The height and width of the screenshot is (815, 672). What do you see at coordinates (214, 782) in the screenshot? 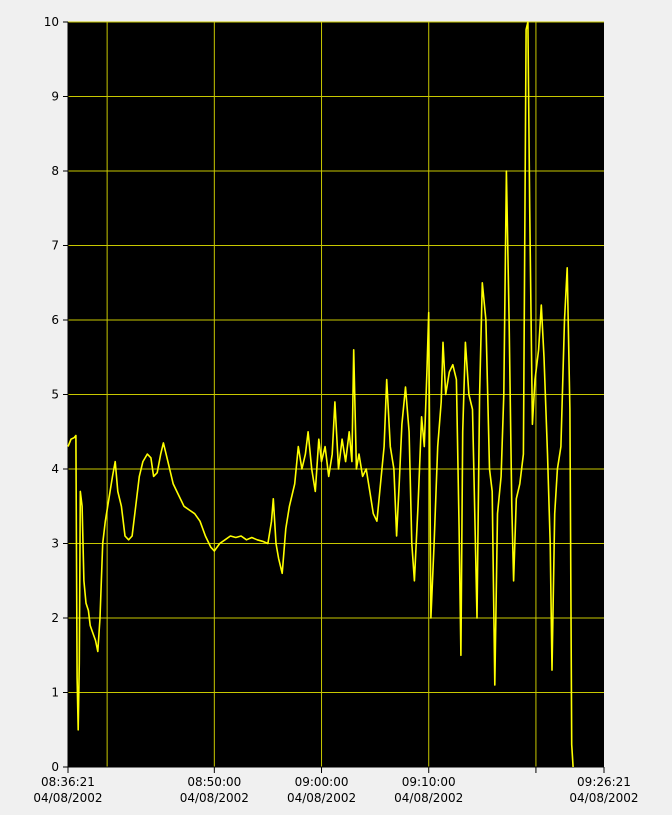
I see `x-tick-time-label: 08:50:00` at bounding box center [214, 782].